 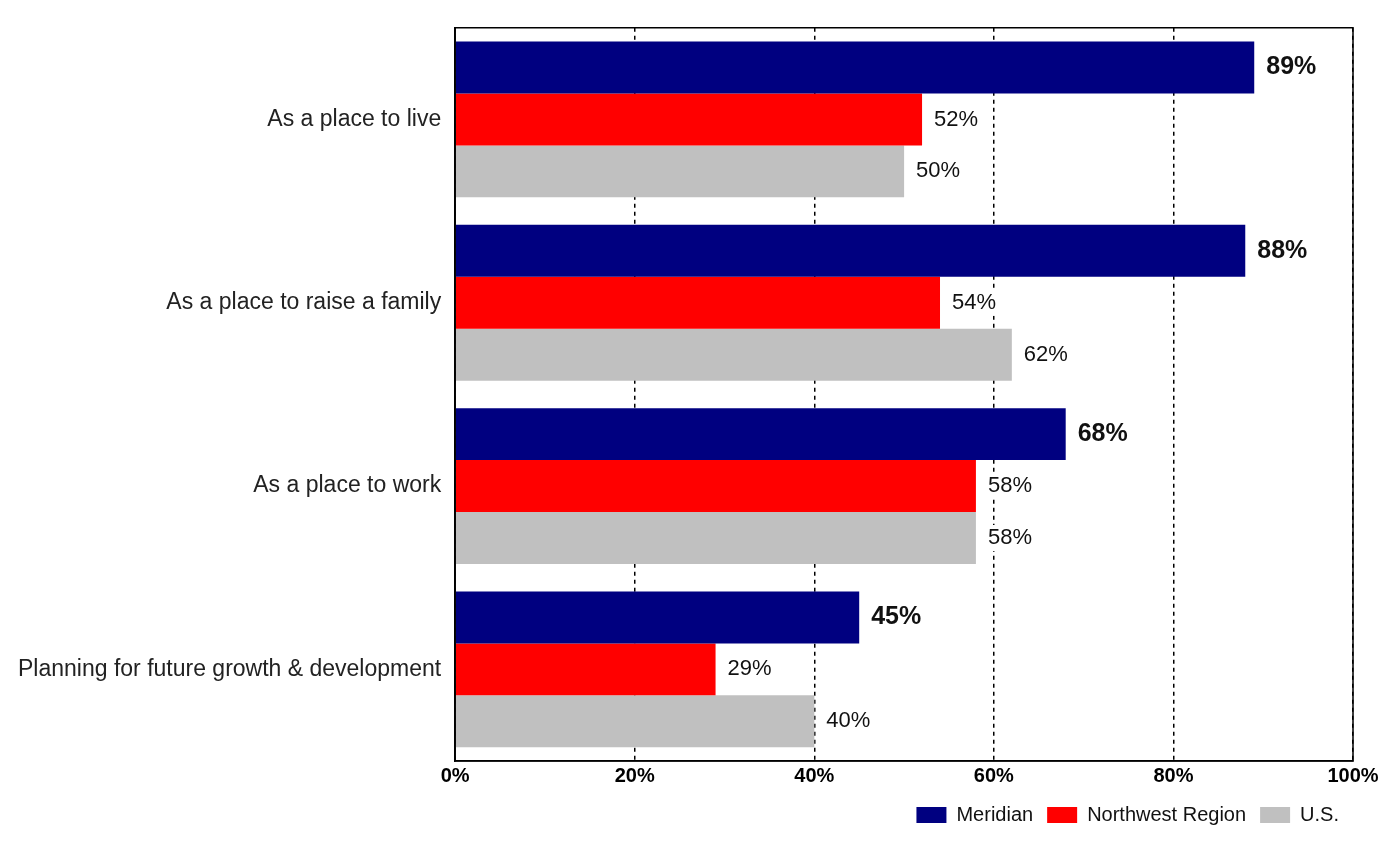 What do you see at coordinates (634, 774) in the screenshot?
I see `x-tick-label: 20%` at bounding box center [634, 774].